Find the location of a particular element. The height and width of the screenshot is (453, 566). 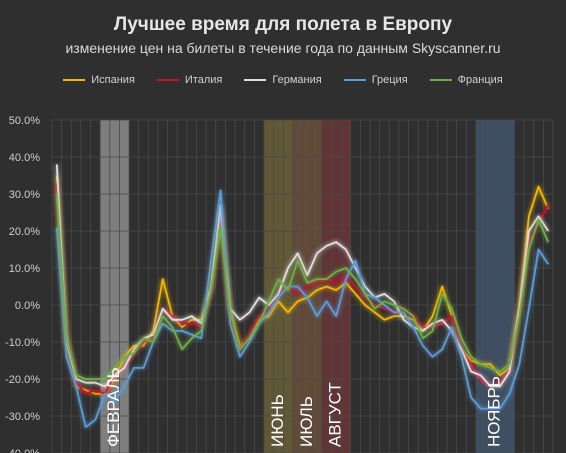

y-tick-label: 10.0% is located at coordinates (24, 269).